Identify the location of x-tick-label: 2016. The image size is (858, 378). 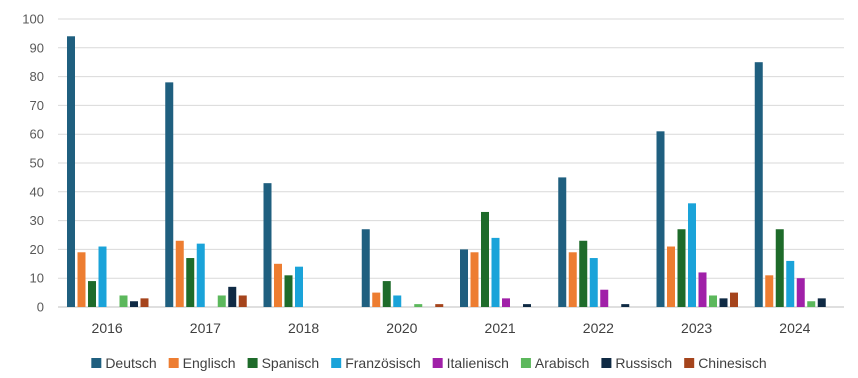
(107, 328).